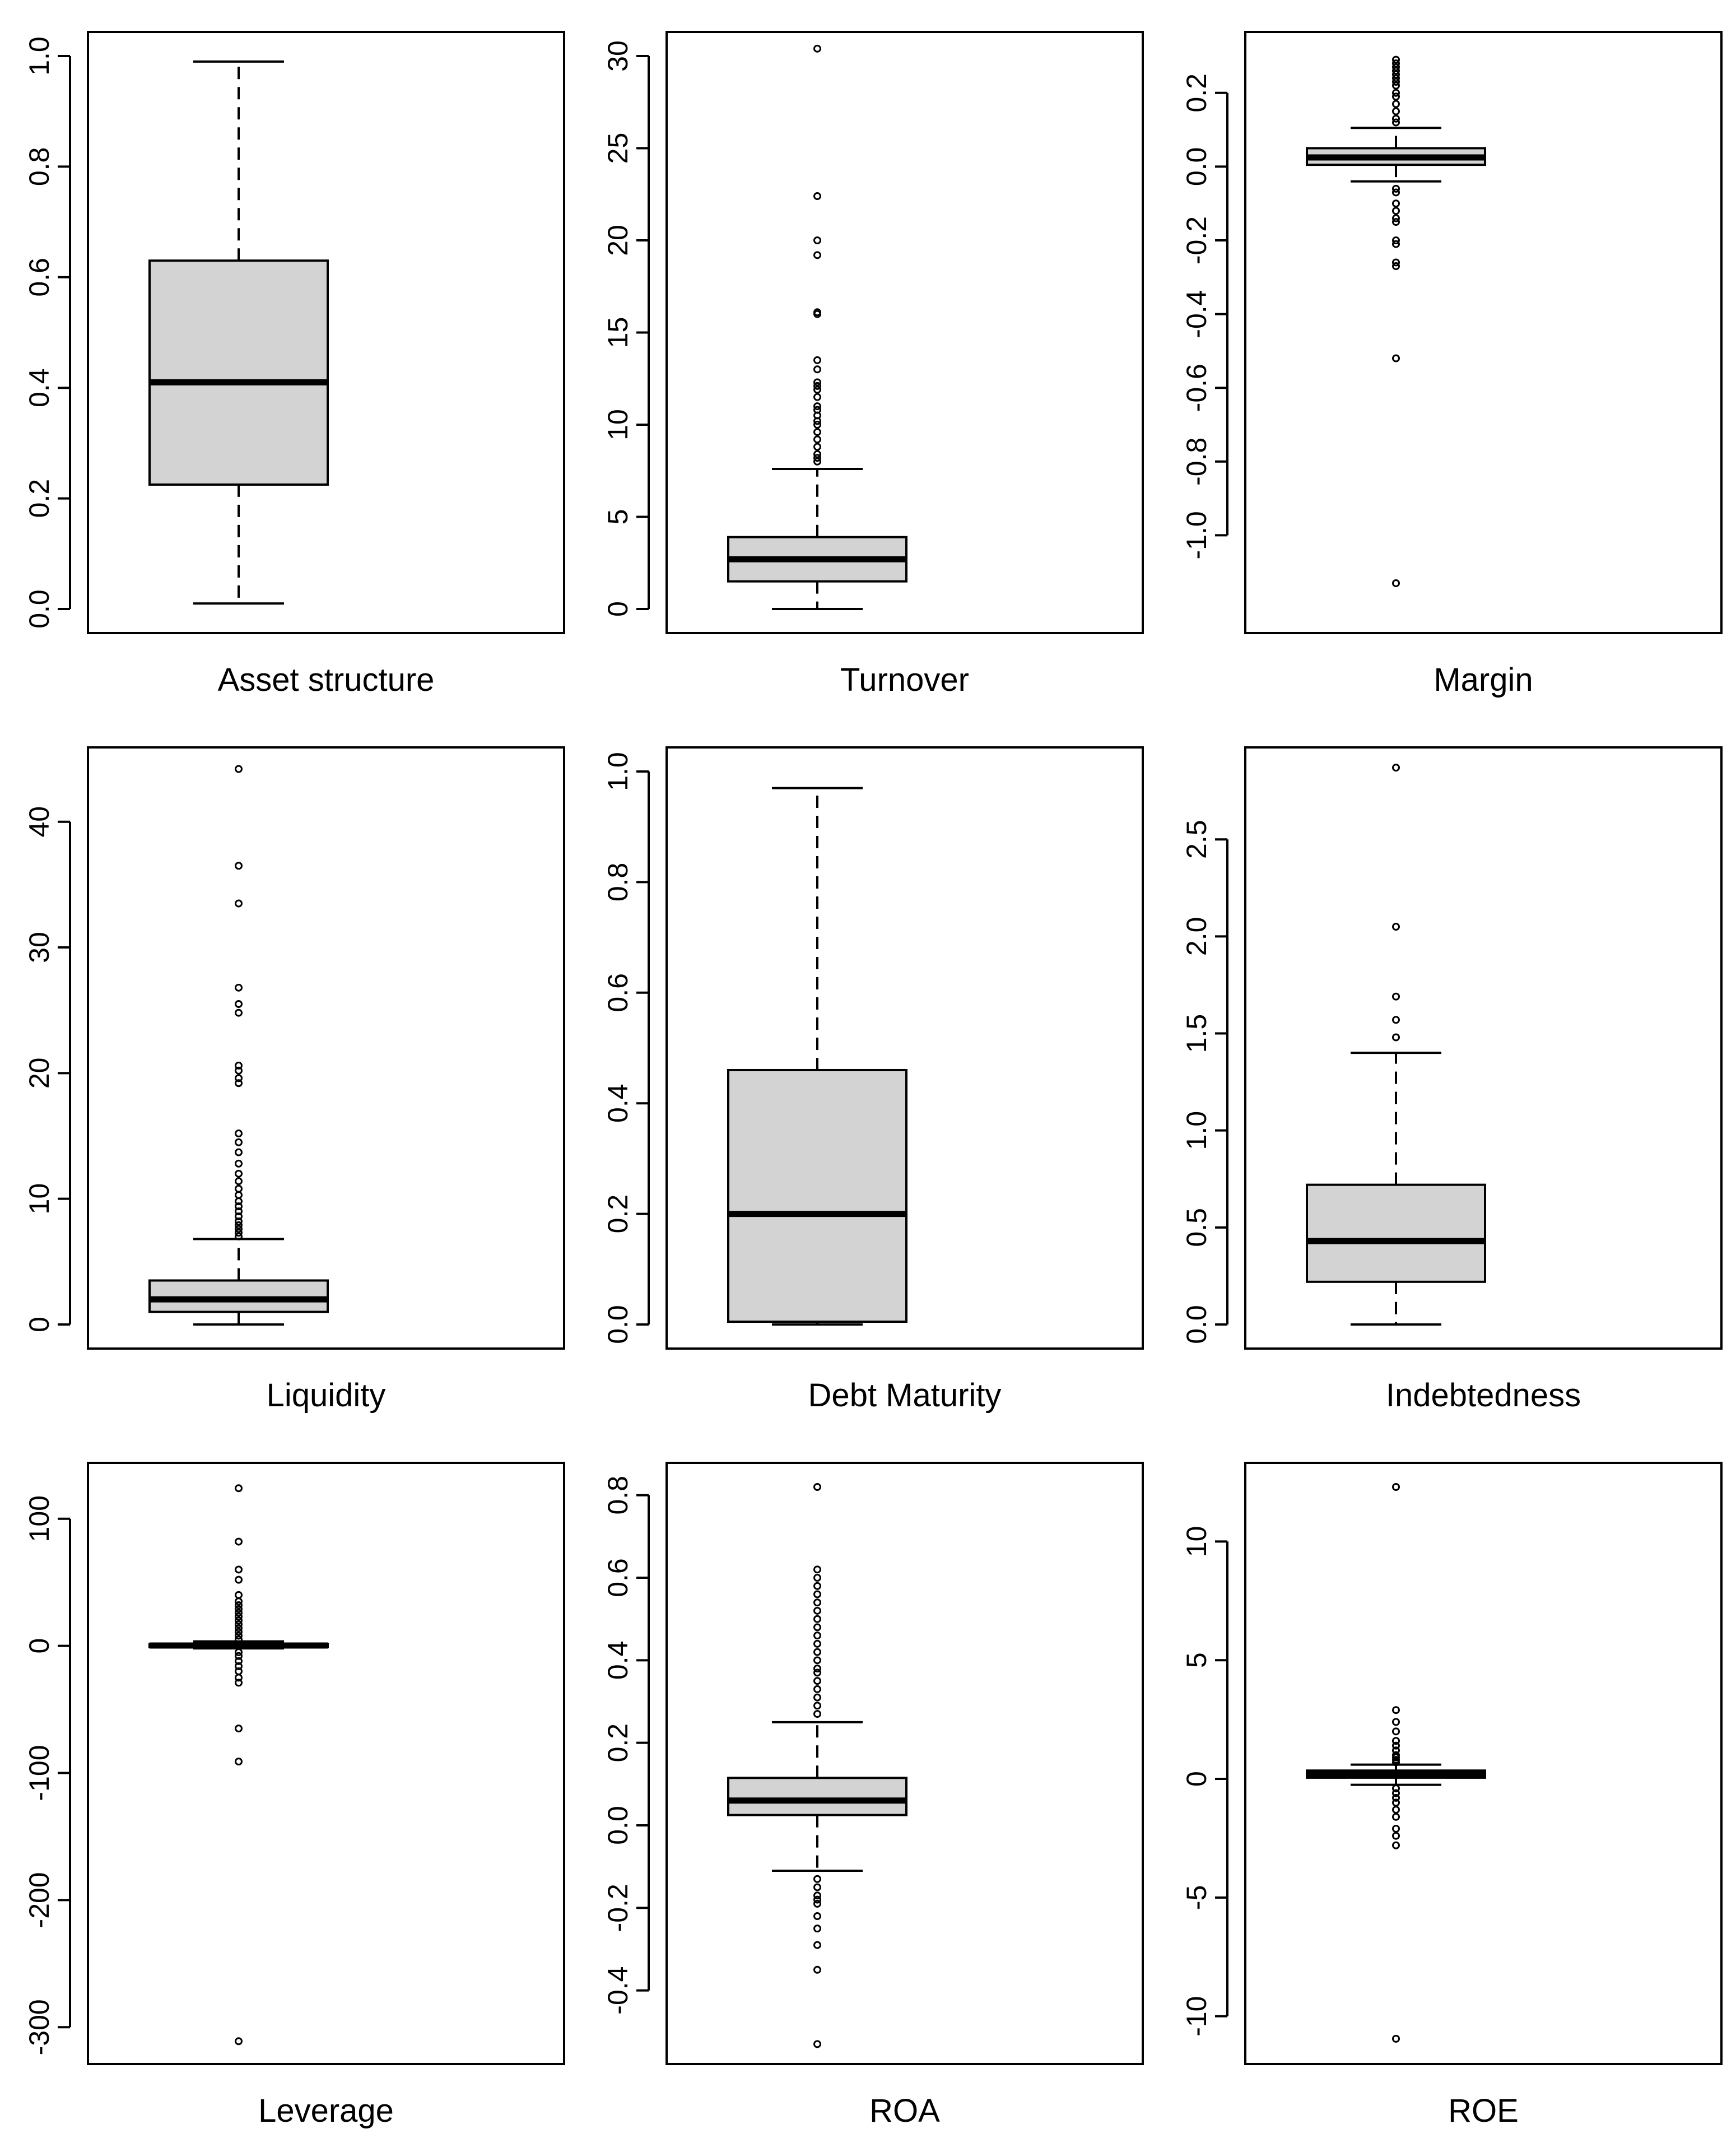 The height and width of the screenshot is (2152, 1736). Describe the element at coordinates (39, 277) in the screenshot. I see `y-tick-label: 0.6` at that location.